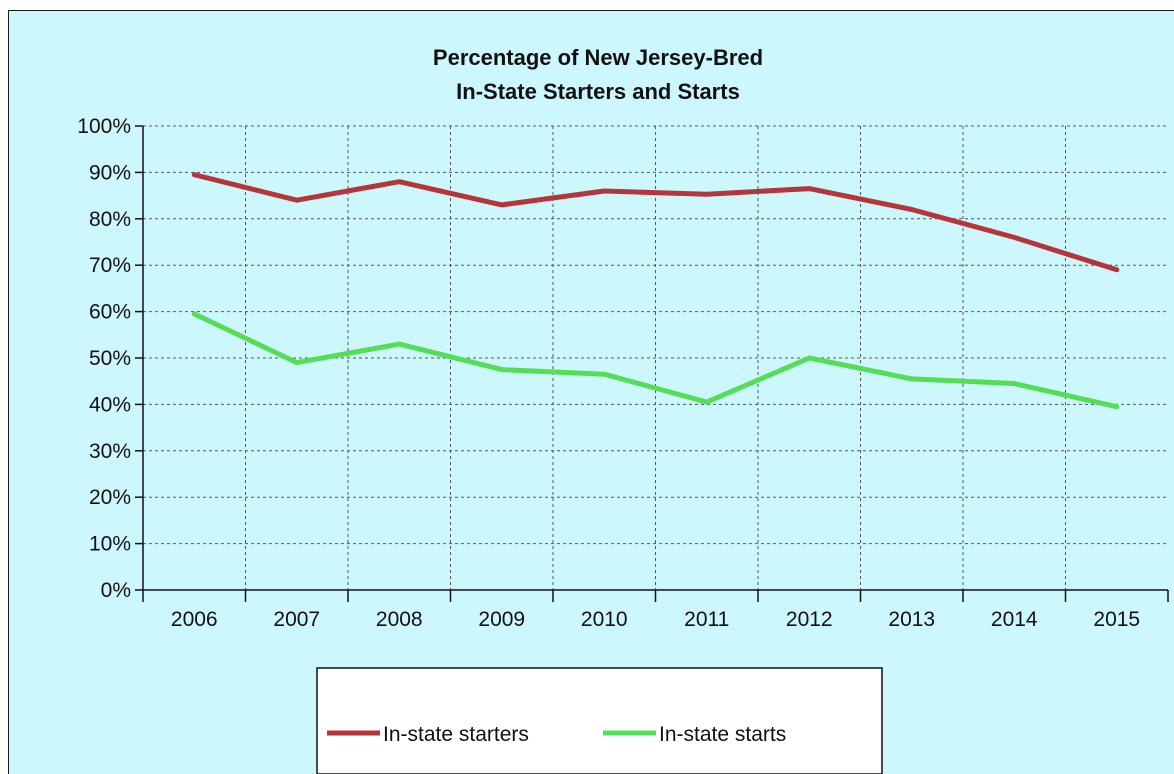 The image size is (1174, 774). Describe the element at coordinates (104, 126) in the screenshot. I see `y-tick-label: 100%` at that location.